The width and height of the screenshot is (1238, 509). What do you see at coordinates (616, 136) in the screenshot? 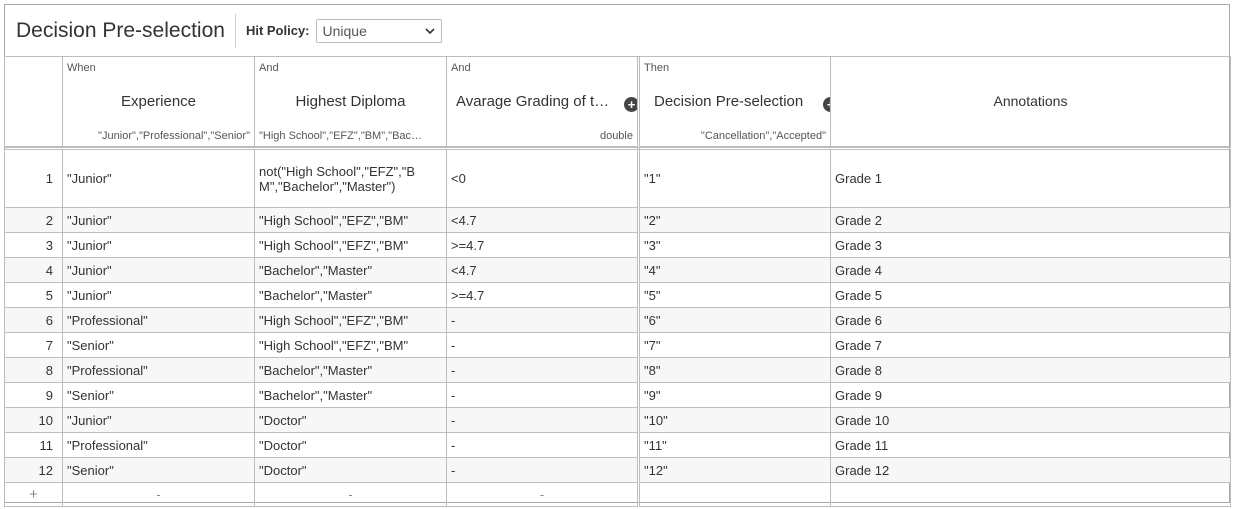
I see `column-type: double` at bounding box center [616, 136].